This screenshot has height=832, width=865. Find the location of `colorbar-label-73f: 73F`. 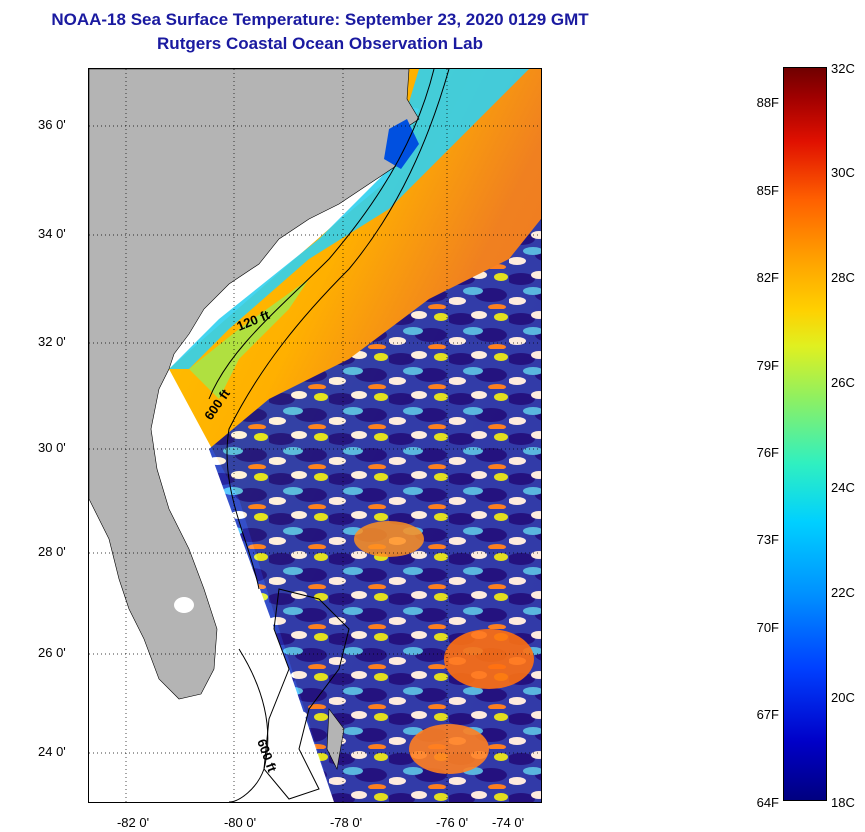

colorbar-label-73f: 73F is located at coordinates (767, 539).